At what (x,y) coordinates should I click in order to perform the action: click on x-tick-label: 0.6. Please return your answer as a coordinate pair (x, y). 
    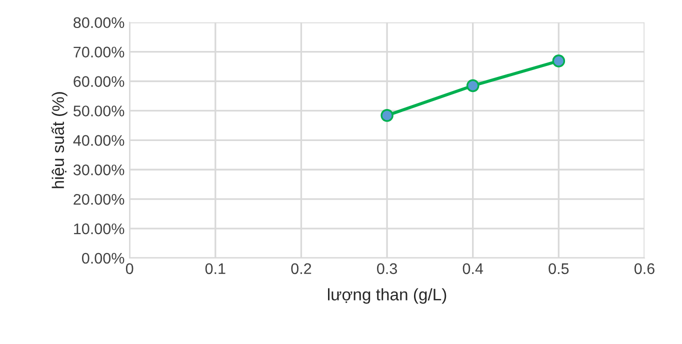
    Looking at the image, I should click on (644, 268).